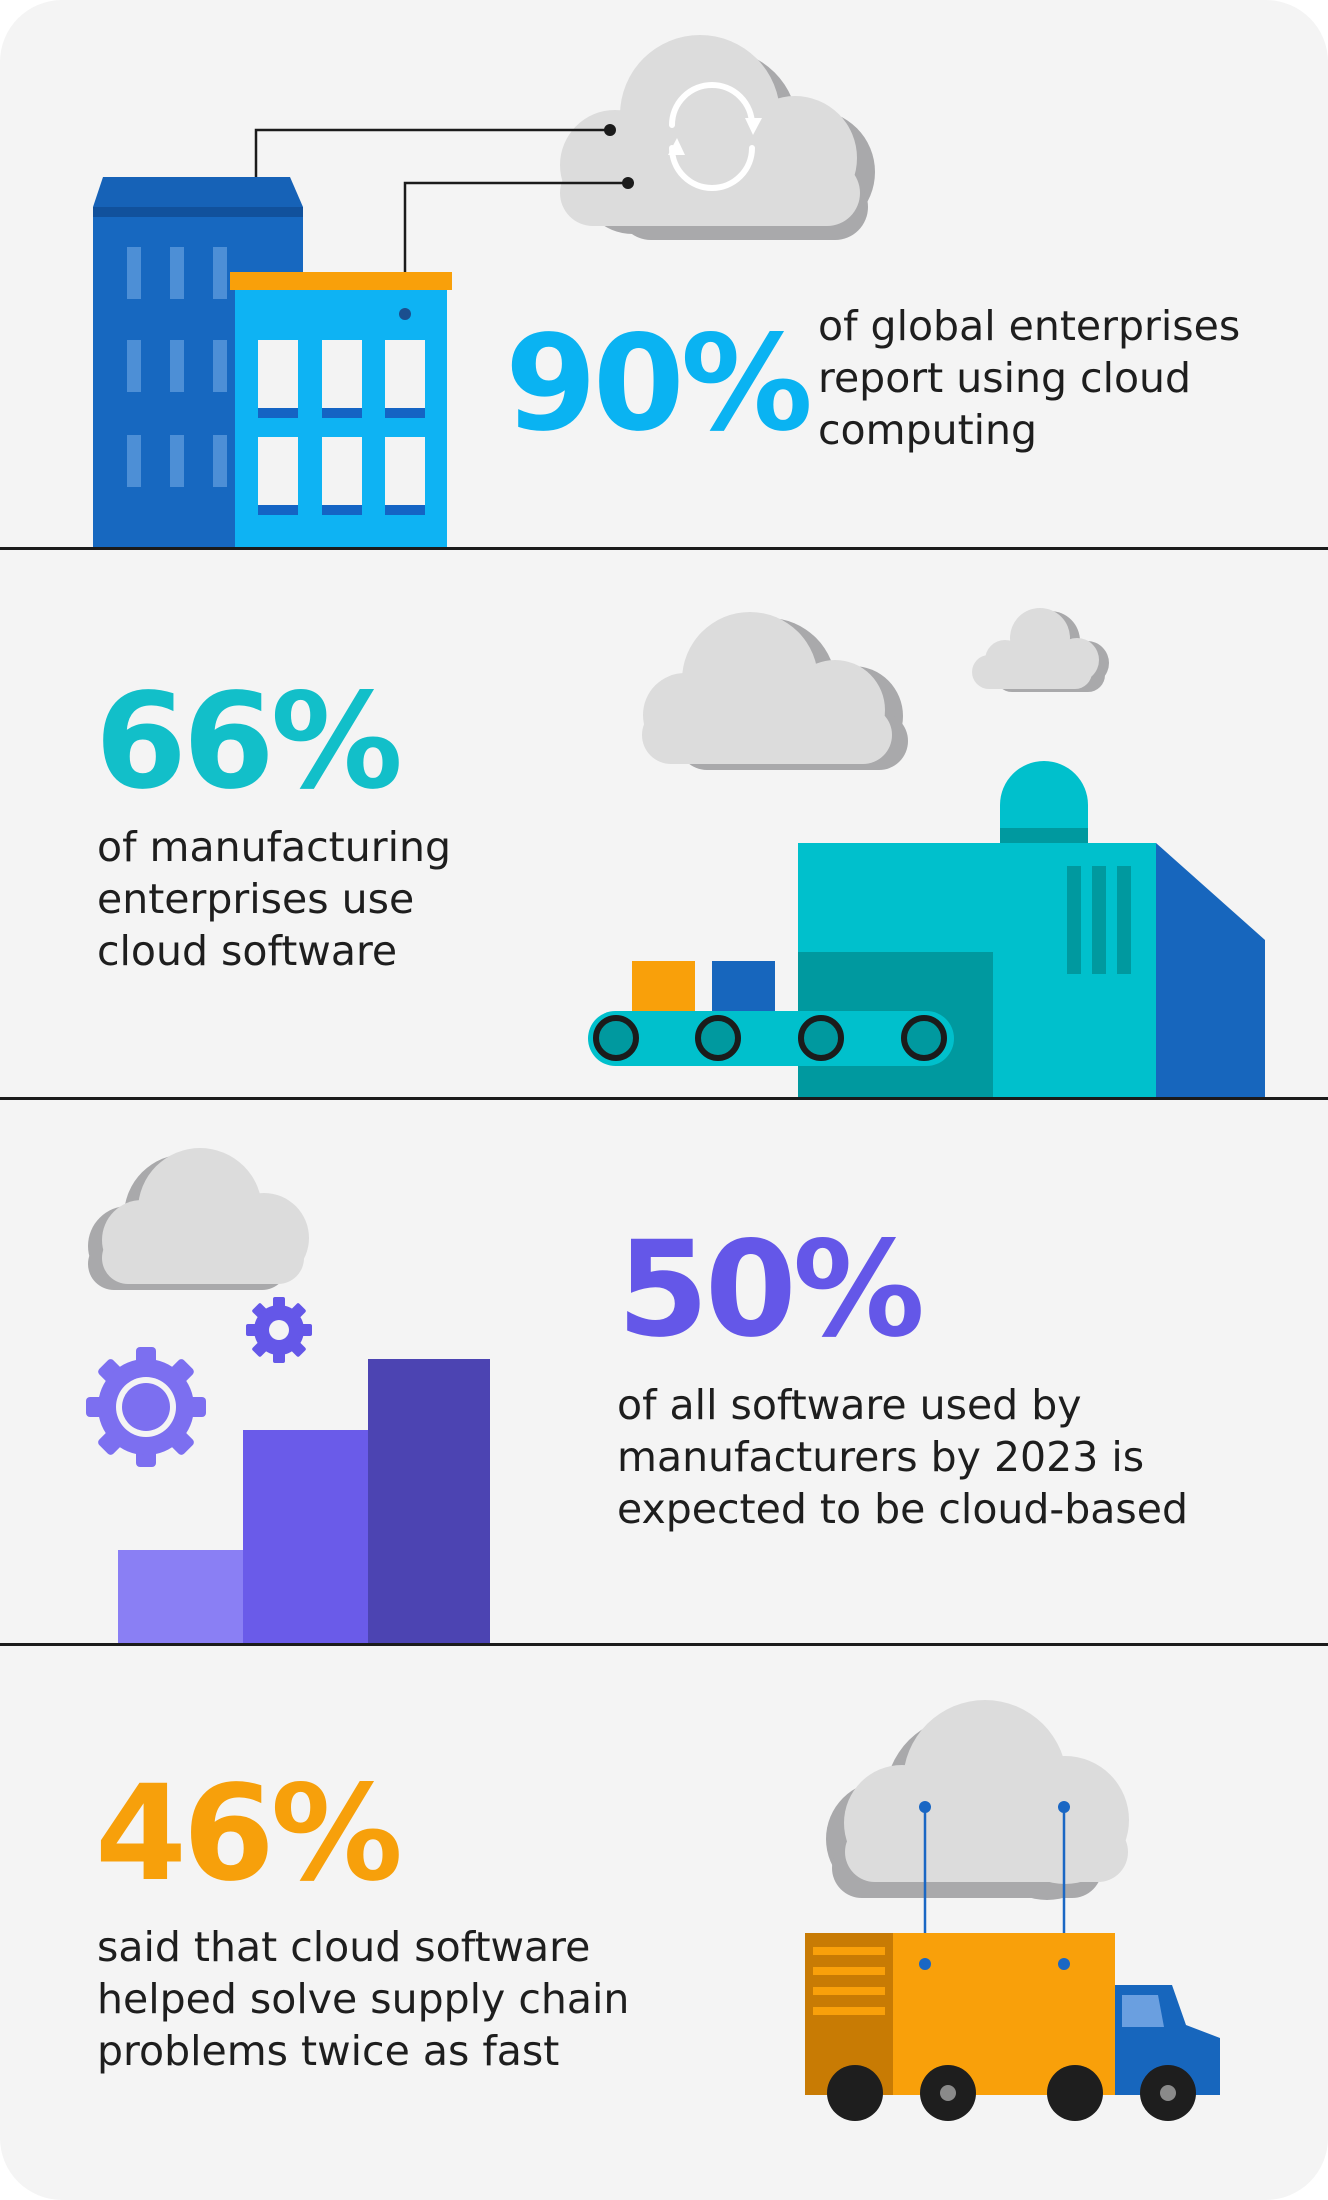 This screenshot has width=1328, height=2200. What do you see at coordinates (1012, 2027) in the screenshot?
I see `delivery-truck-icon` at bounding box center [1012, 2027].